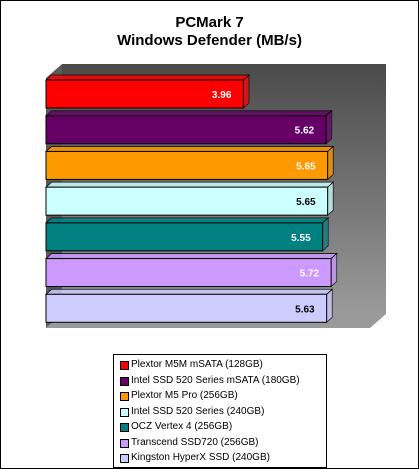 Image resolution: width=419 pixels, height=469 pixels. I want to click on chart-subtitle: Windows Defender (MB/s), so click(209, 40).